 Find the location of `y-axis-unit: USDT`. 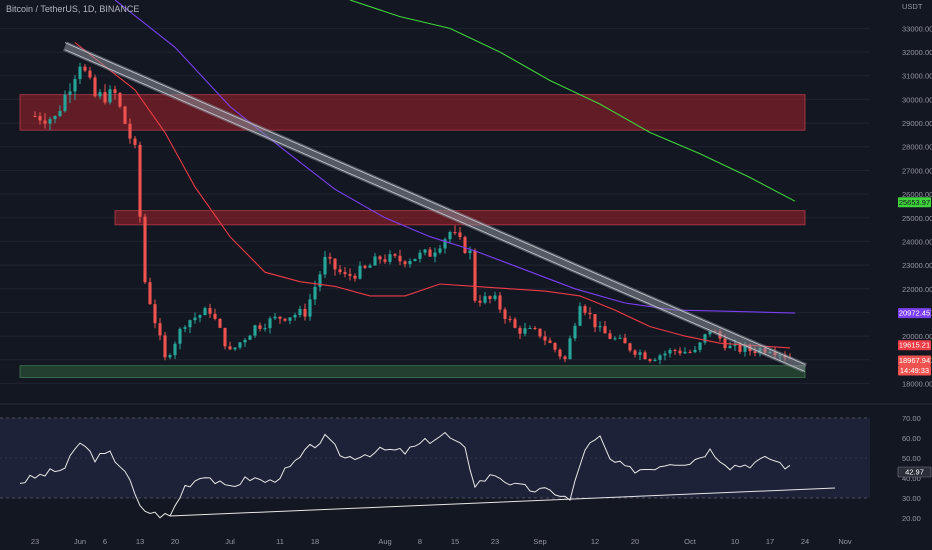

y-axis-unit: USDT is located at coordinates (912, 6).